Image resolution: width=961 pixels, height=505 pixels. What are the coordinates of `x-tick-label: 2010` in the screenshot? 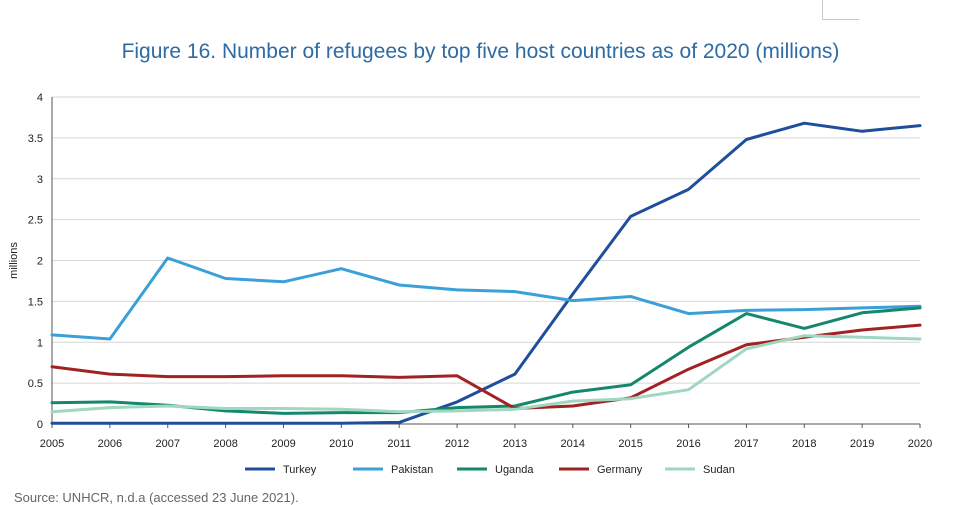 It's located at (341, 444).